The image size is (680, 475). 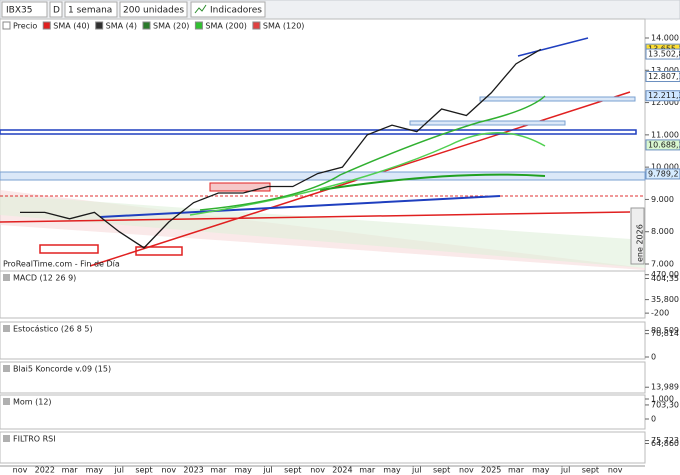 I want to click on mode: D, so click(x=56, y=11).